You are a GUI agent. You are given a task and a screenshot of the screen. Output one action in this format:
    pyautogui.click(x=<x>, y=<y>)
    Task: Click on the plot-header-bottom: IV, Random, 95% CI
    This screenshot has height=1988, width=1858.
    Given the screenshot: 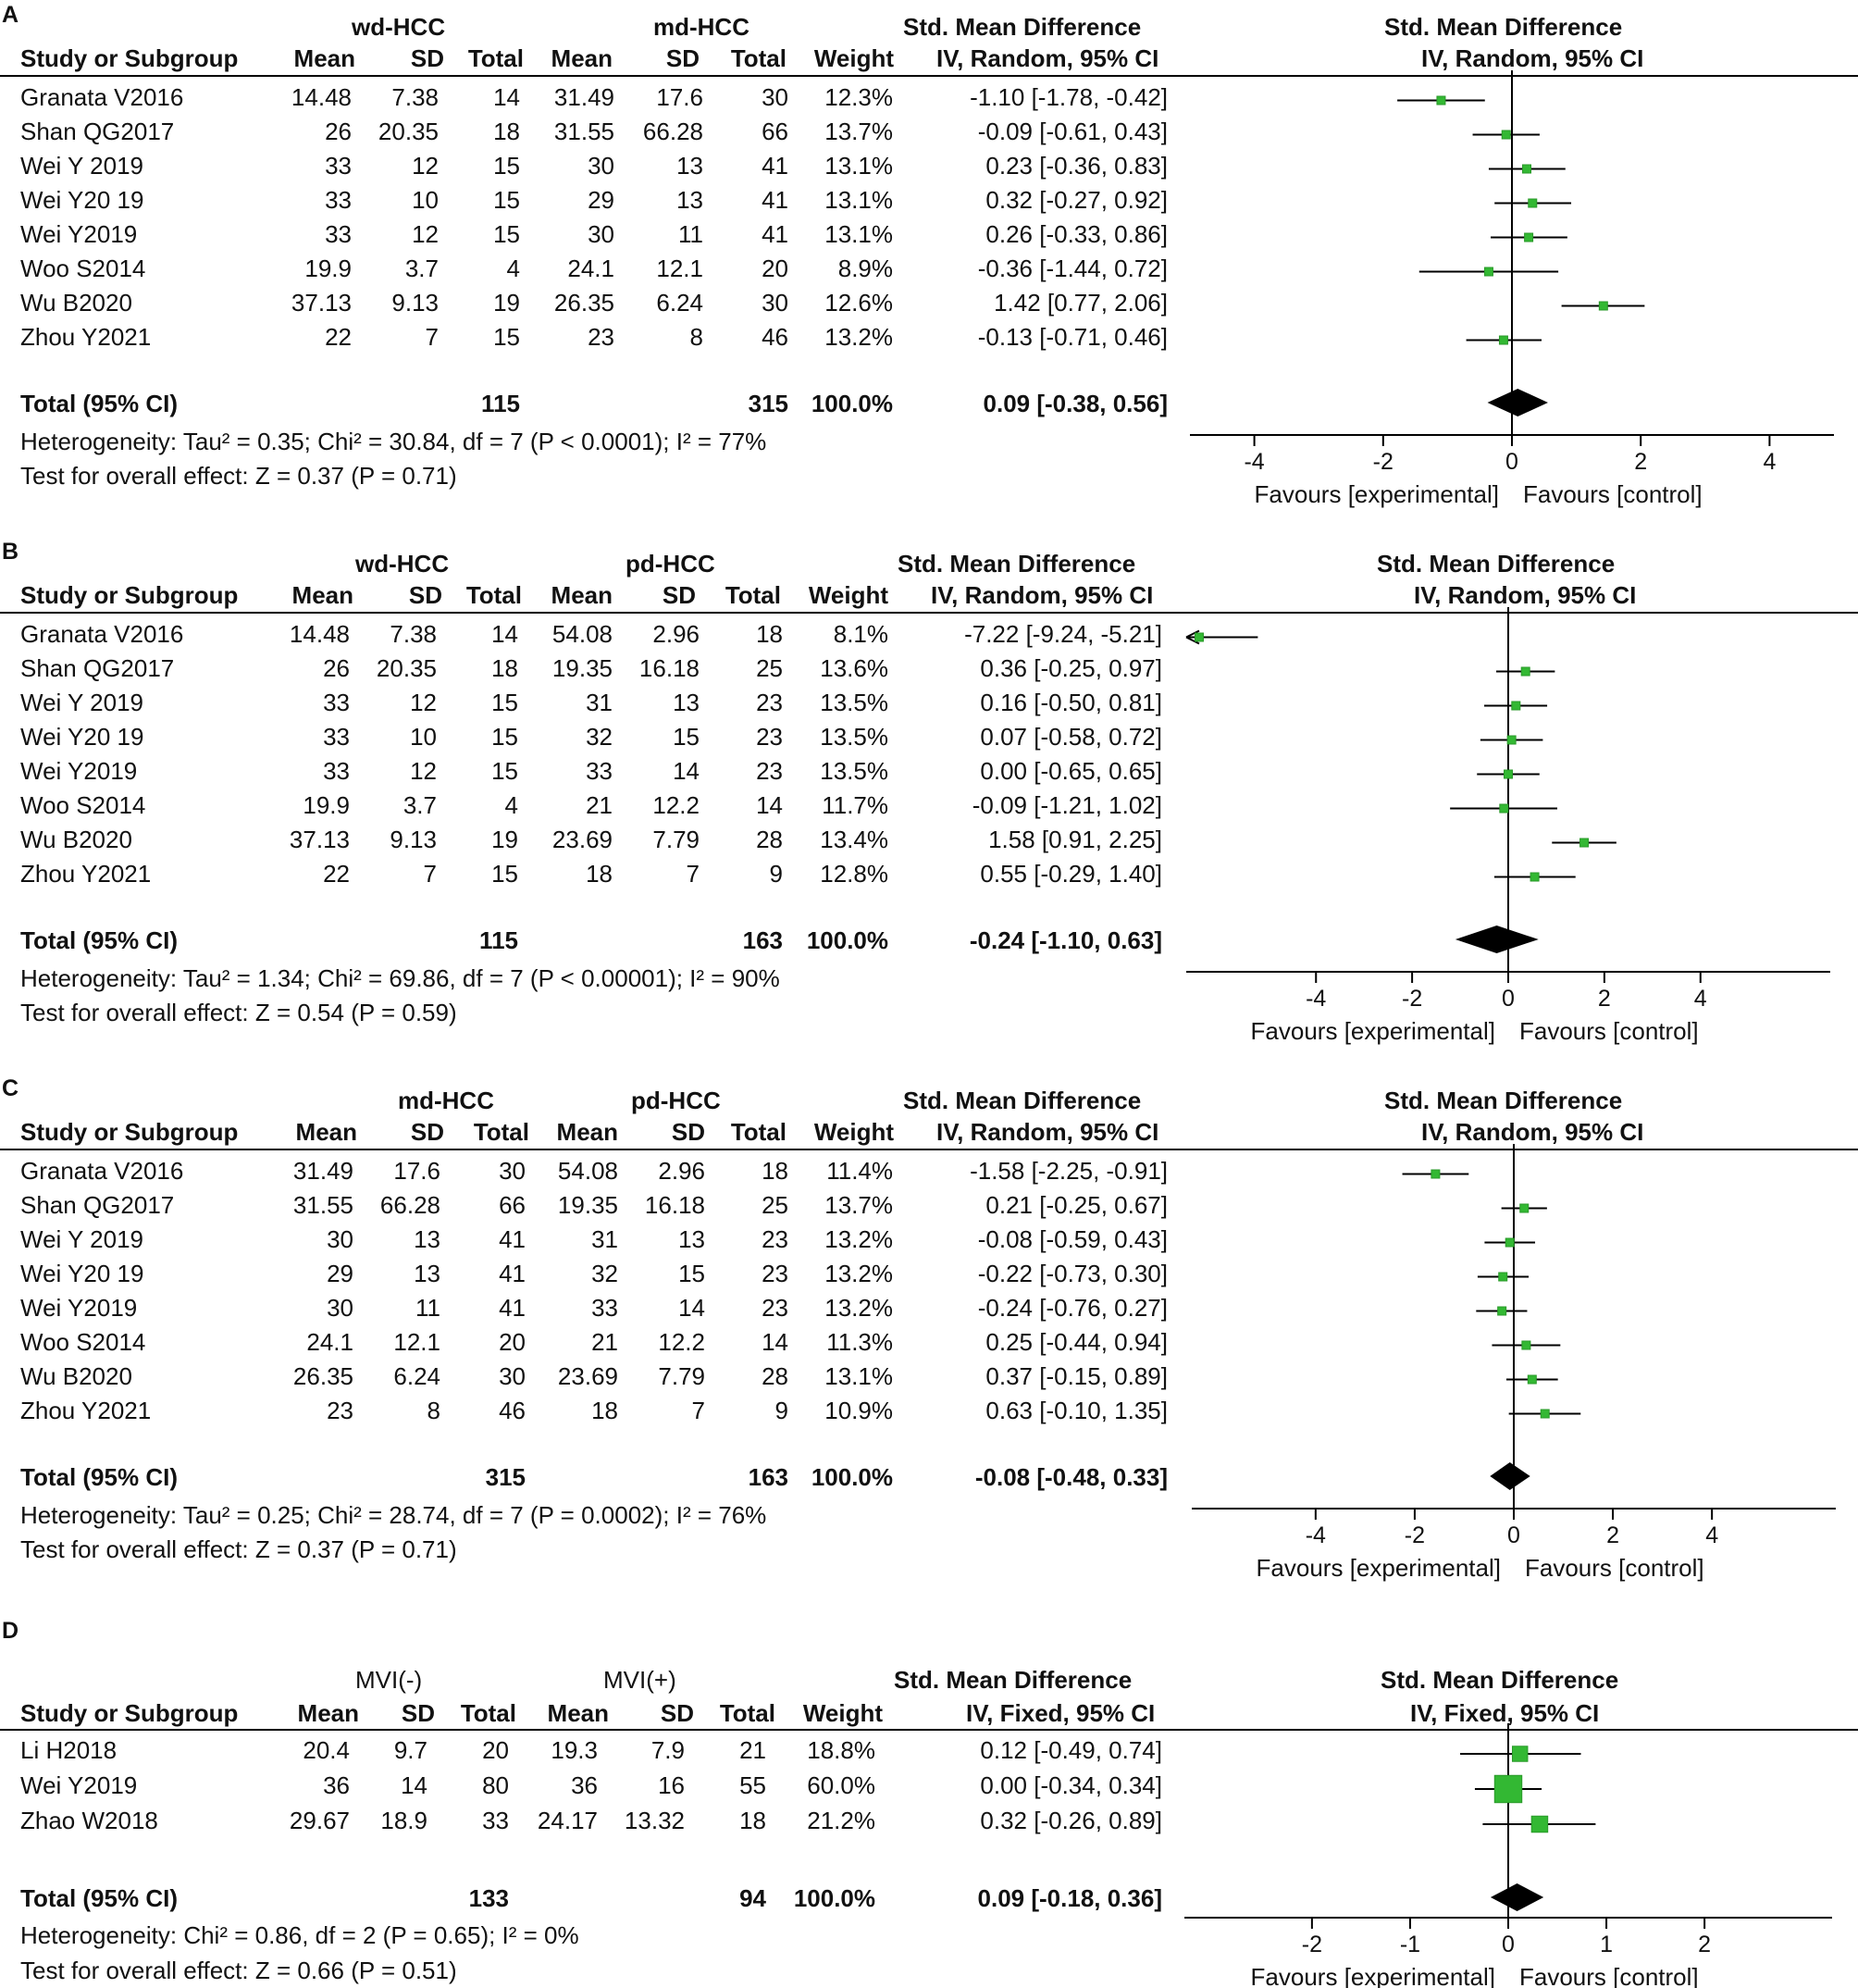 What is the action you would take?
    pyautogui.click(x=1532, y=58)
    